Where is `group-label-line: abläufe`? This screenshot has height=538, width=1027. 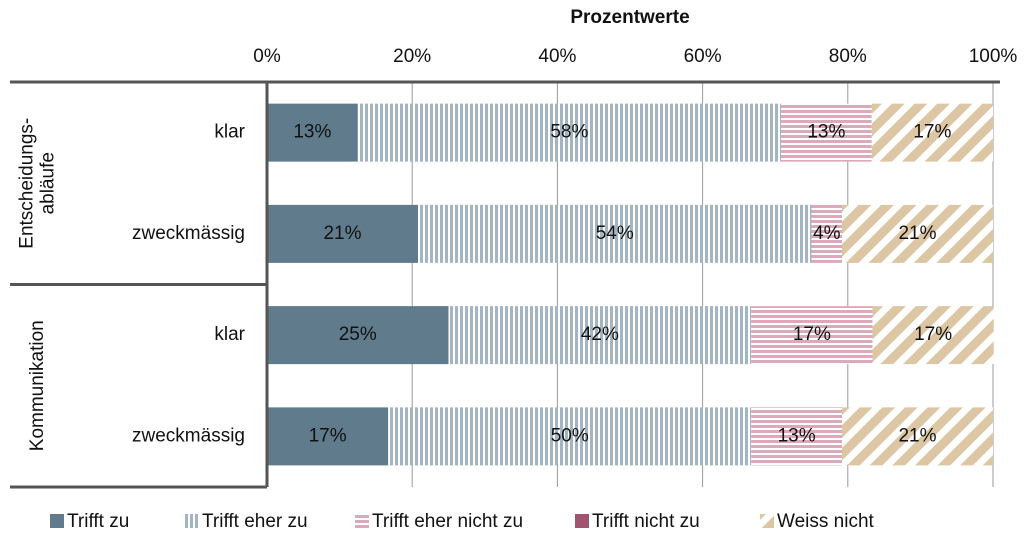
group-label-line: abläufe is located at coordinates (48, 183).